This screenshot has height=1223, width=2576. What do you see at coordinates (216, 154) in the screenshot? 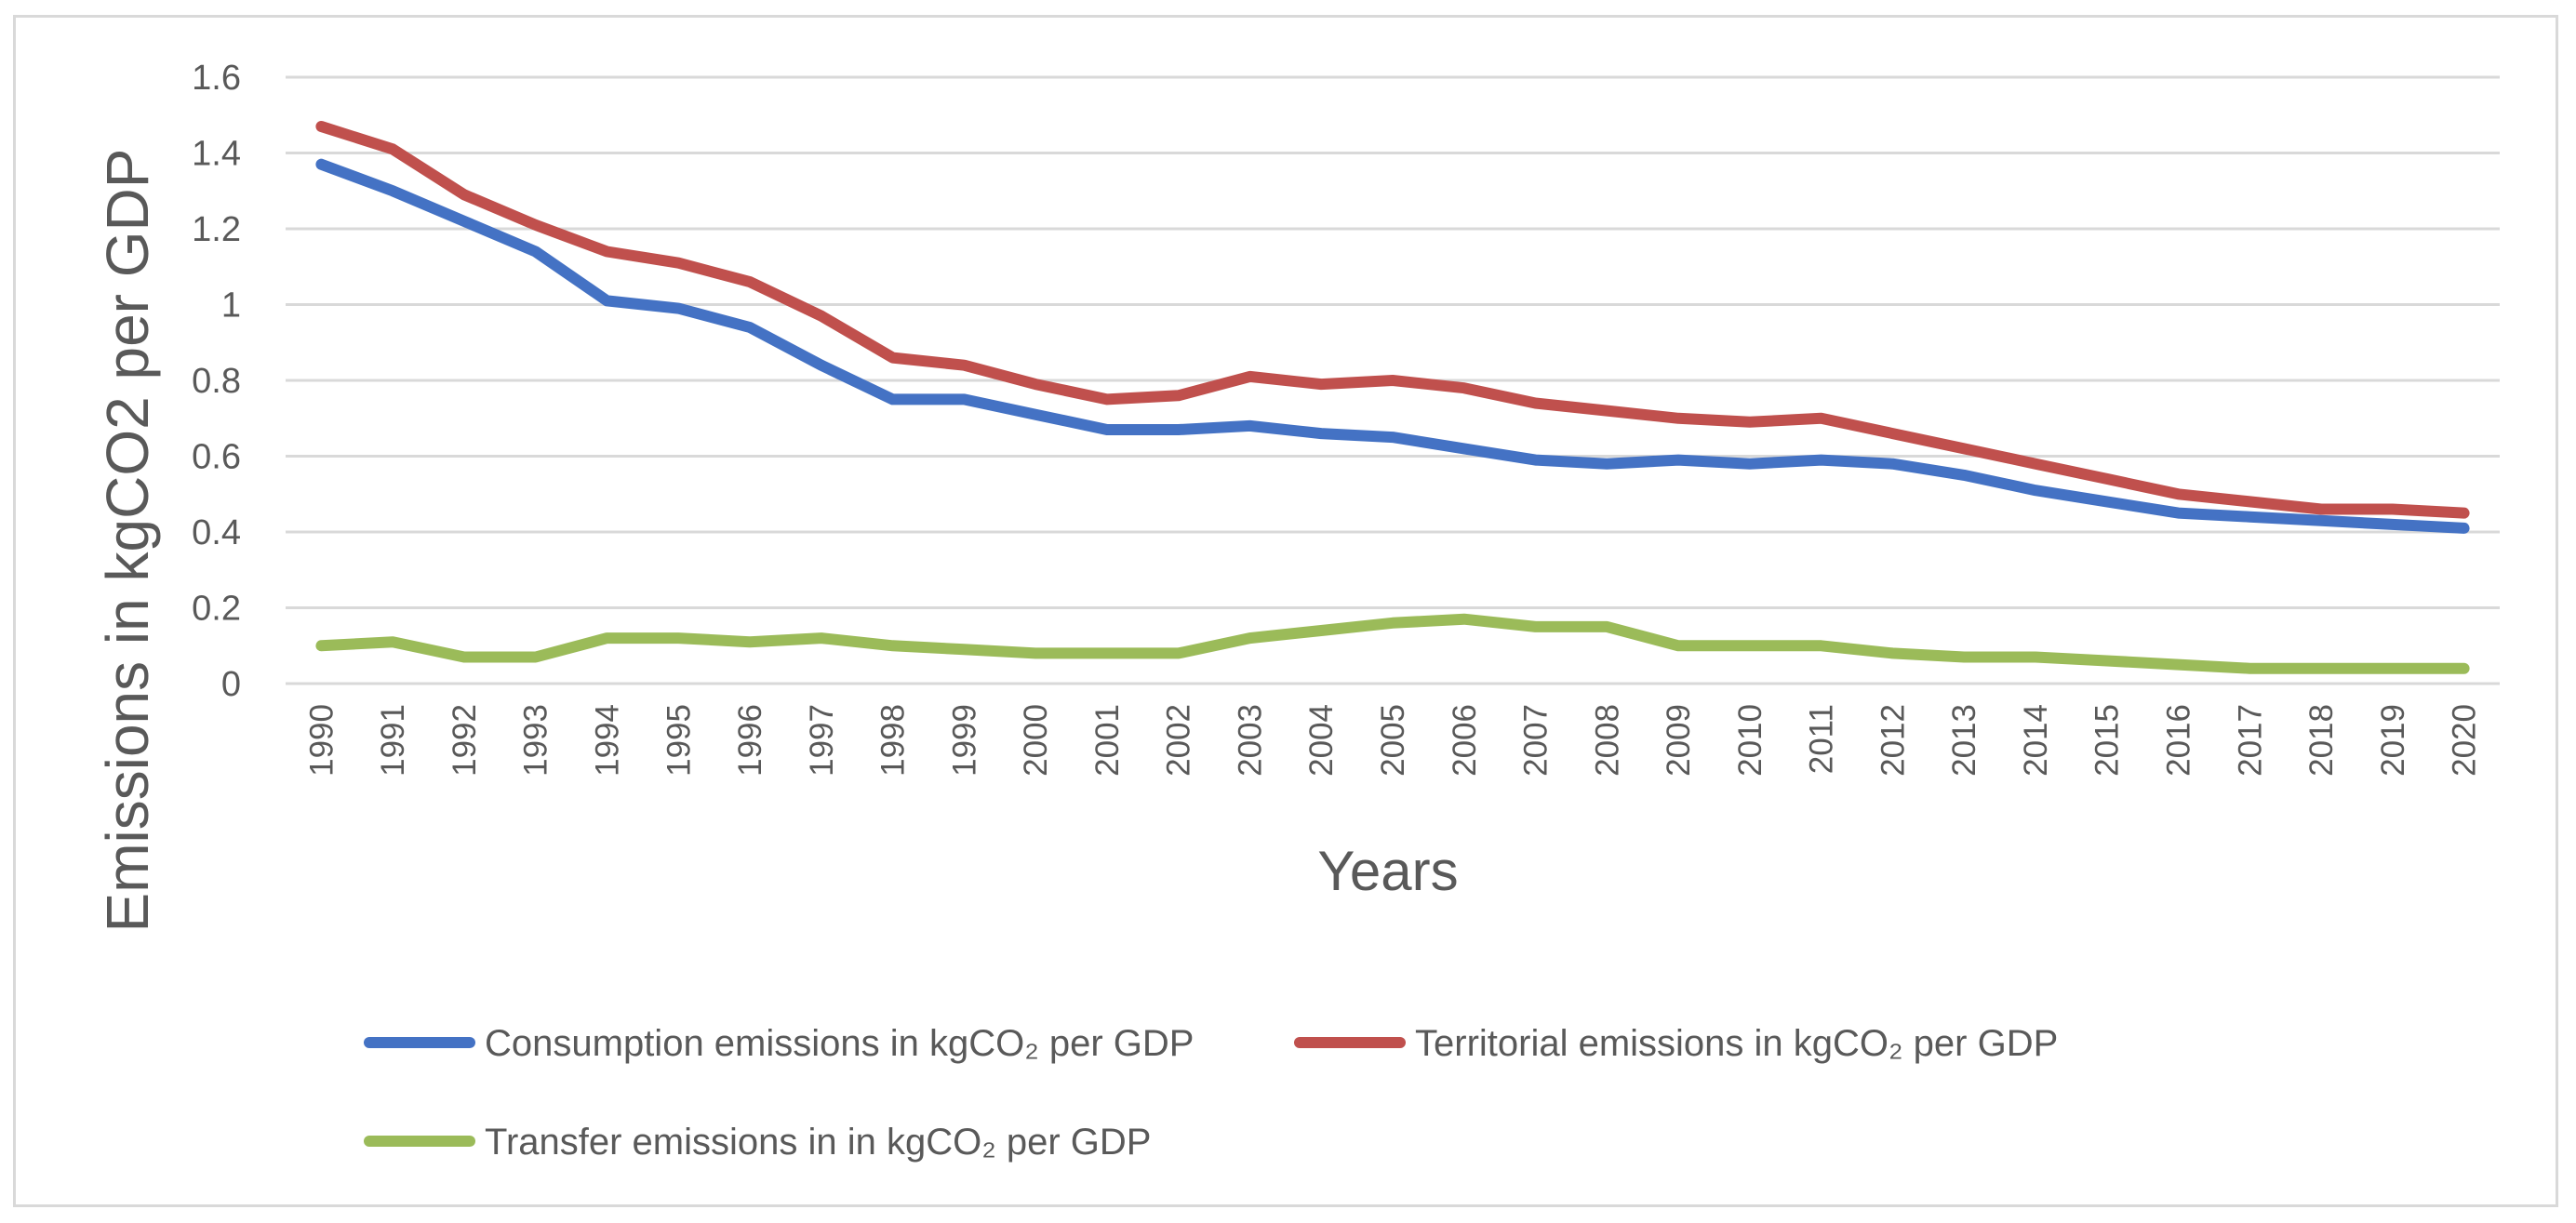
I see `y-tick-label: 1.4` at bounding box center [216, 154].